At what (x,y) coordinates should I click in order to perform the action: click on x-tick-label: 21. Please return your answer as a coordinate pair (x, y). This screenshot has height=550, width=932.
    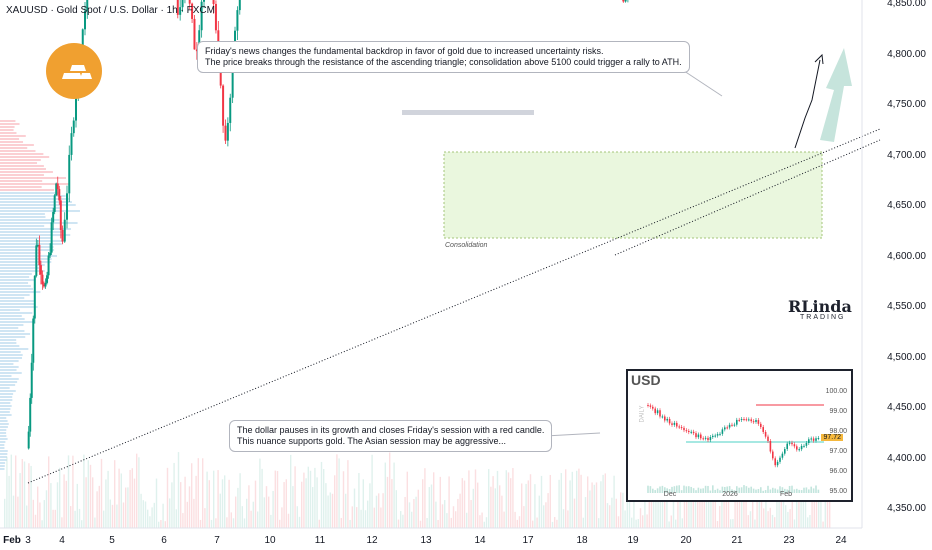
    Looking at the image, I should click on (737, 540).